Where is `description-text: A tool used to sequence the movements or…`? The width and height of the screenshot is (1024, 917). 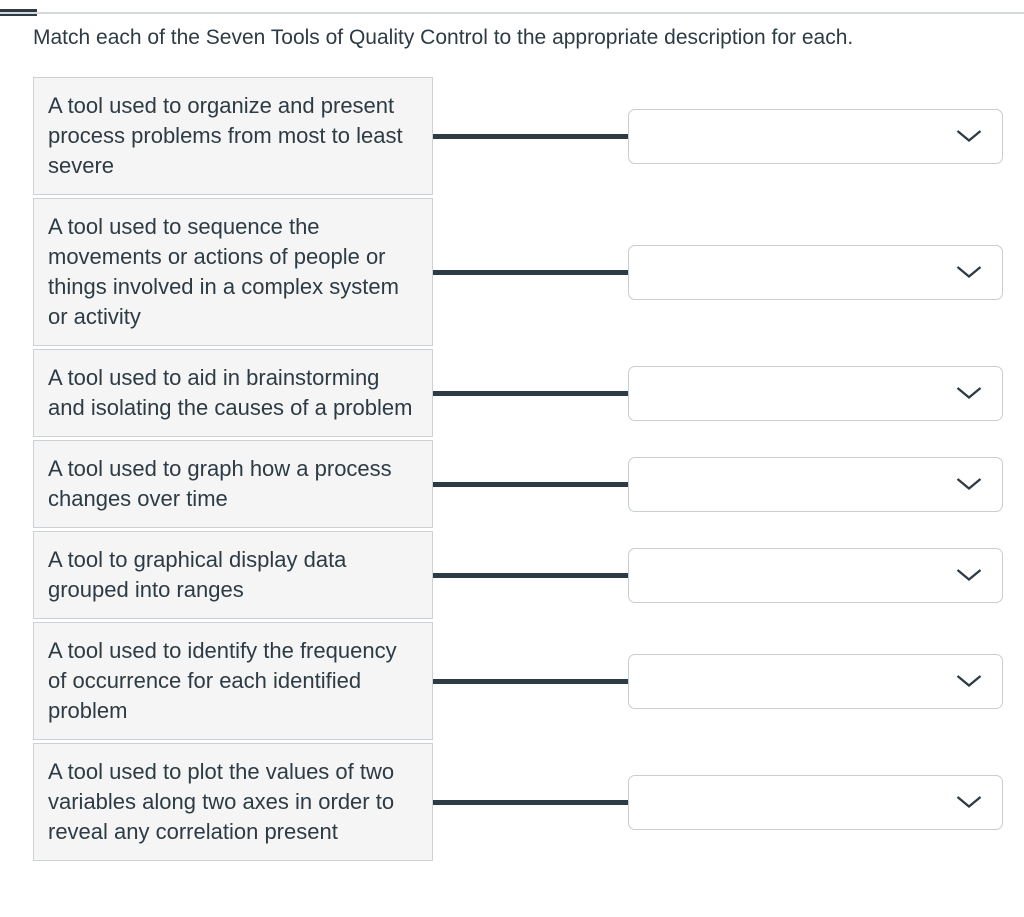 description-text: A tool used to sequence the movements or… is located at coordinates (223, 271).